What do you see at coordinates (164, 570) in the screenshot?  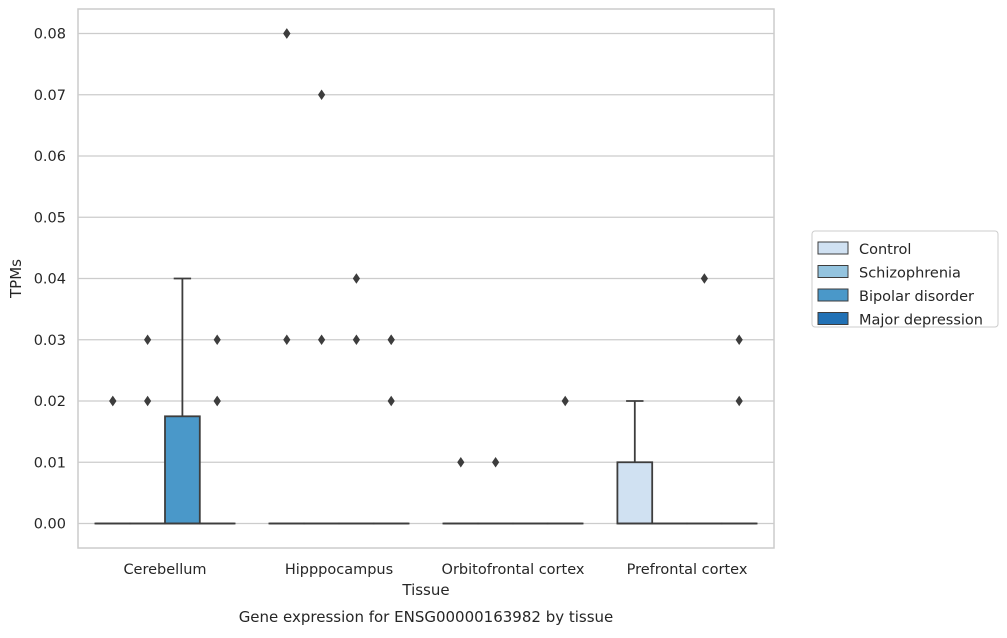 I see `x-tick-label-cerebellum: Cerebellum` at bounding box center [164, 570].